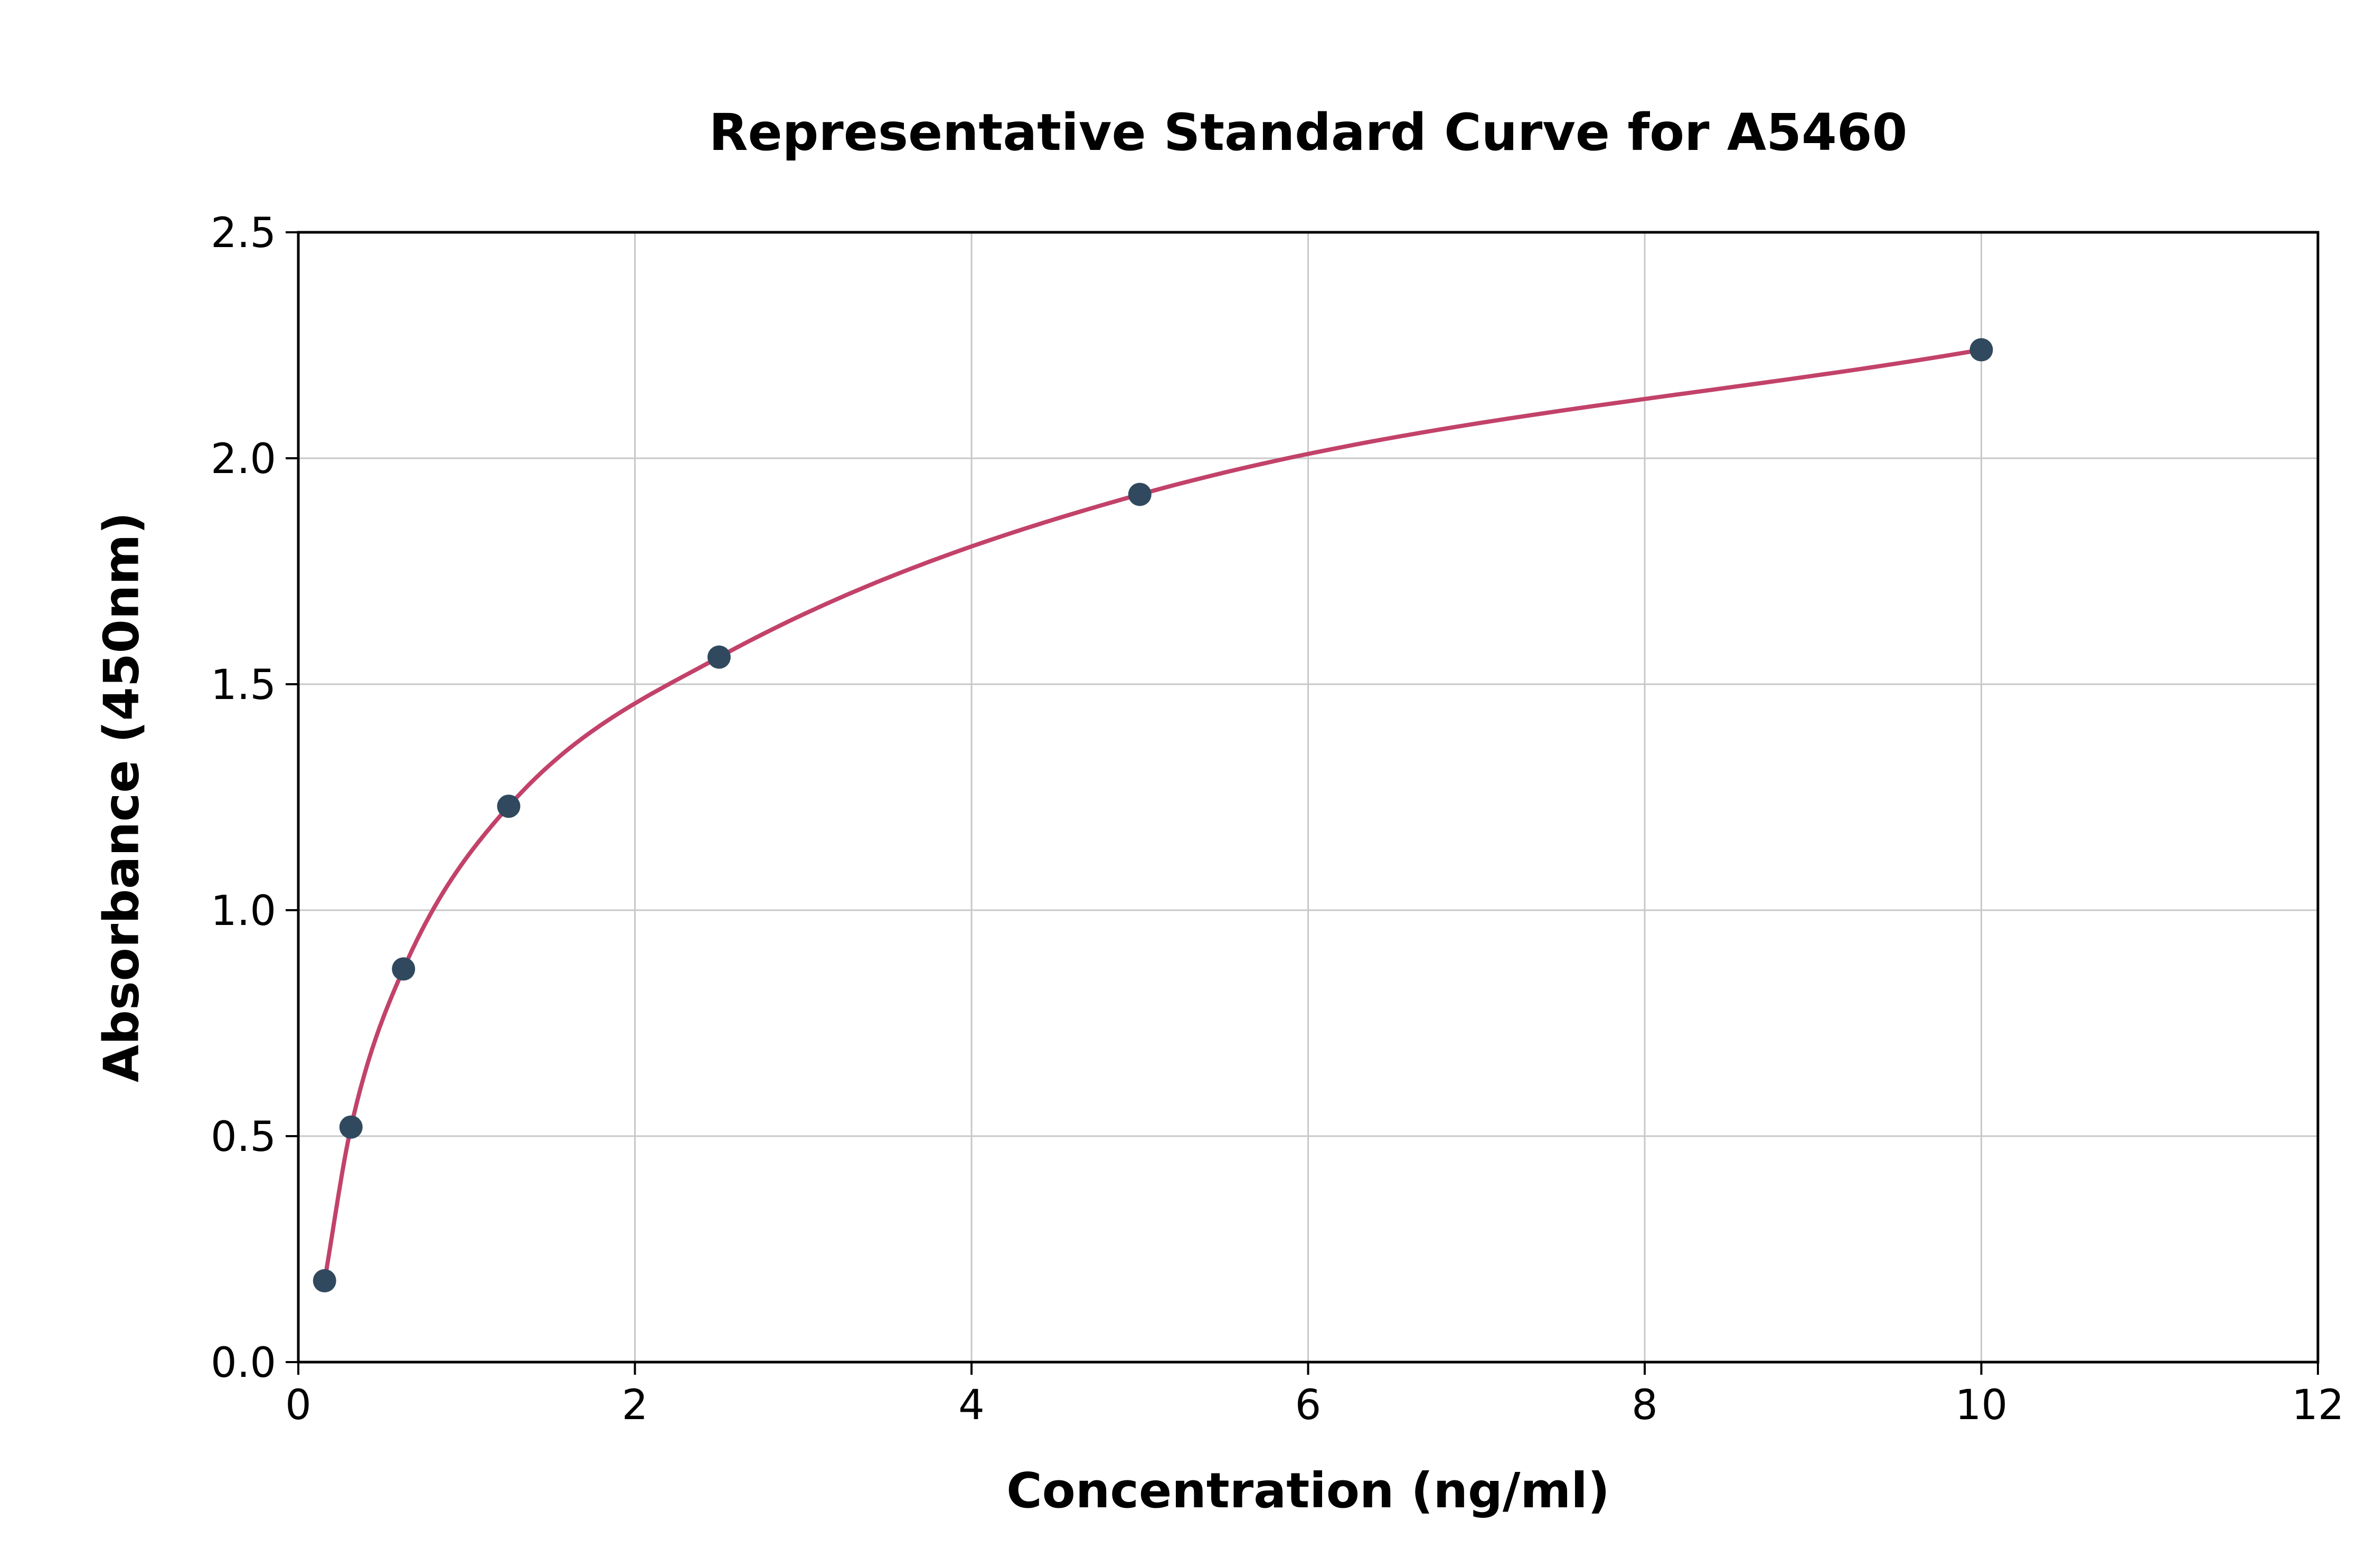  I want to click on y-tick-label: 1.0, so click(244, 911).